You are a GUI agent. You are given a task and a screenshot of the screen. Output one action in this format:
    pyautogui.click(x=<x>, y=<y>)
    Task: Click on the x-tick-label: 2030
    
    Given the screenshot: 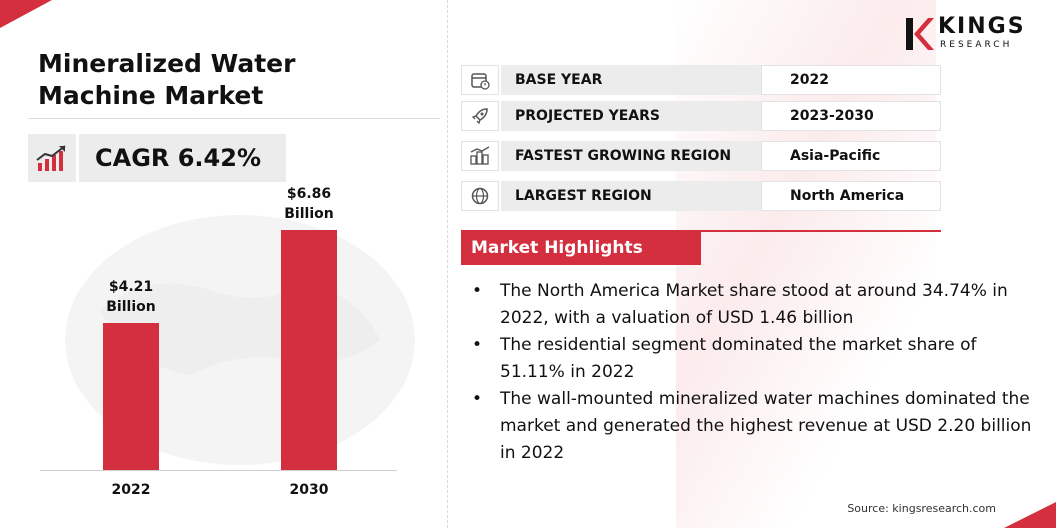 What is the action you would take?
    pyautogui.click(x=309, y=490)
    